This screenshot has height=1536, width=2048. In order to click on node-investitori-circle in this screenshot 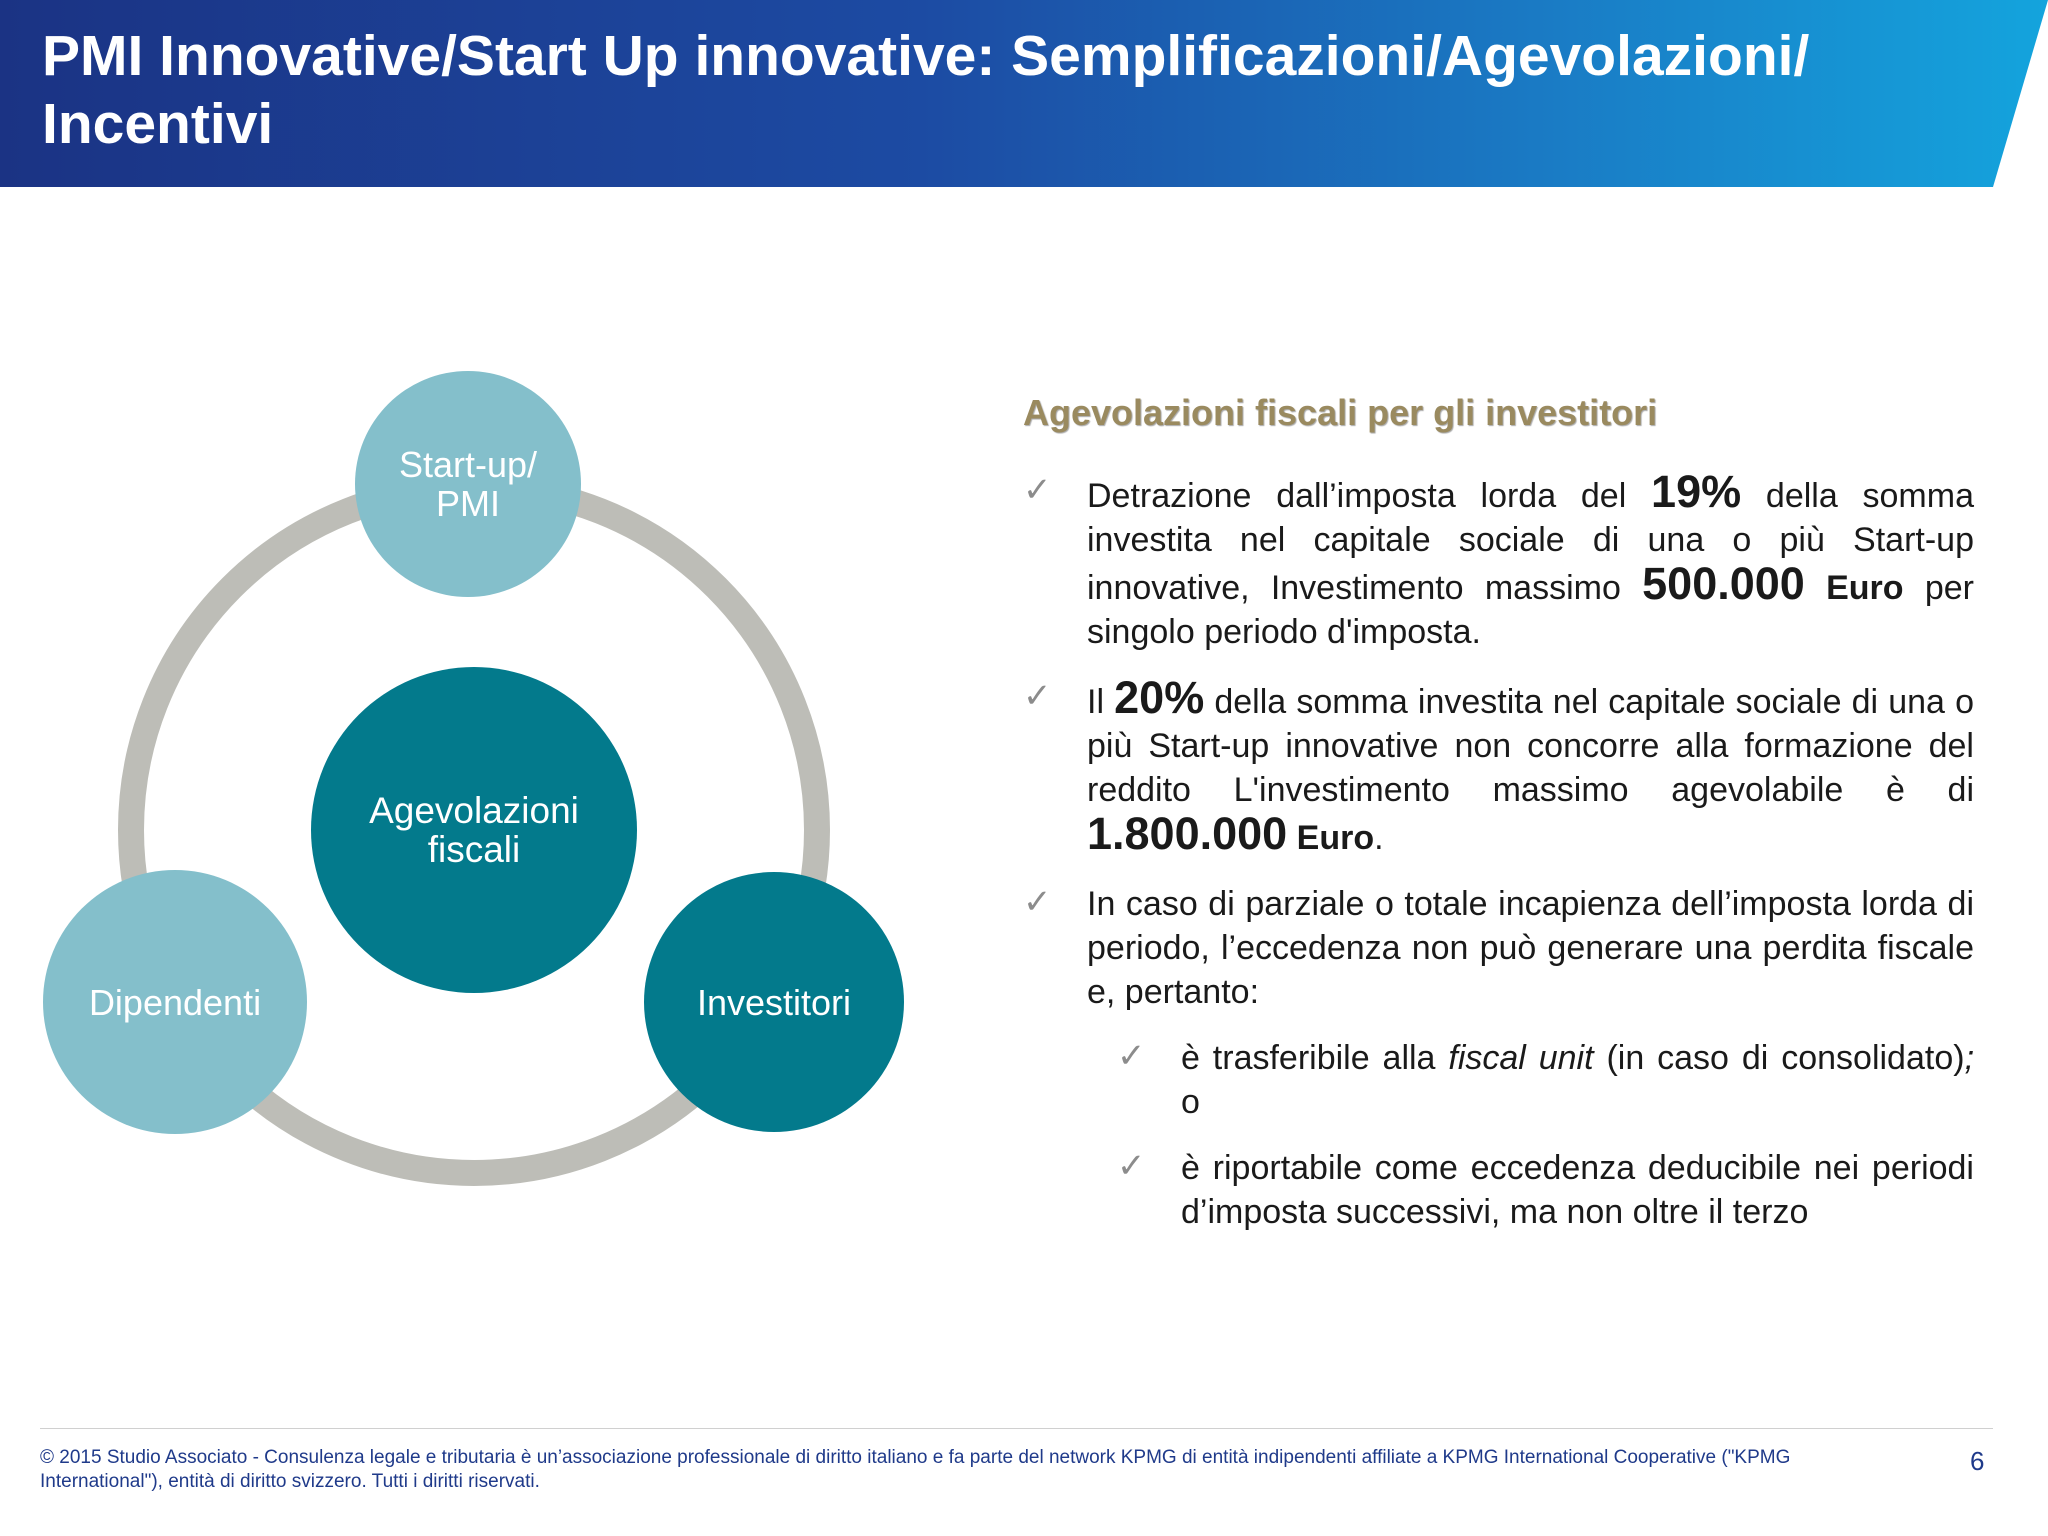, I will do `click(774, 1002)`.